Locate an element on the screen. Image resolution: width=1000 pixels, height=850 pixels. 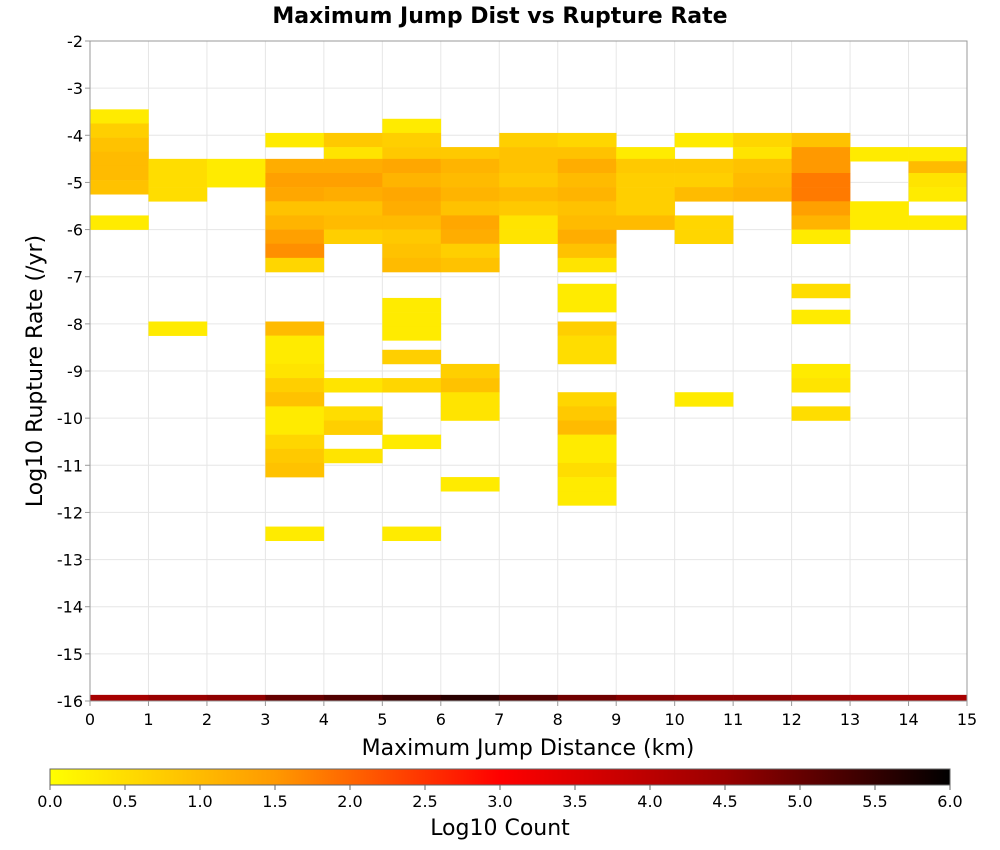
x-tick-label: 14 is located at coordinates (908, 719).